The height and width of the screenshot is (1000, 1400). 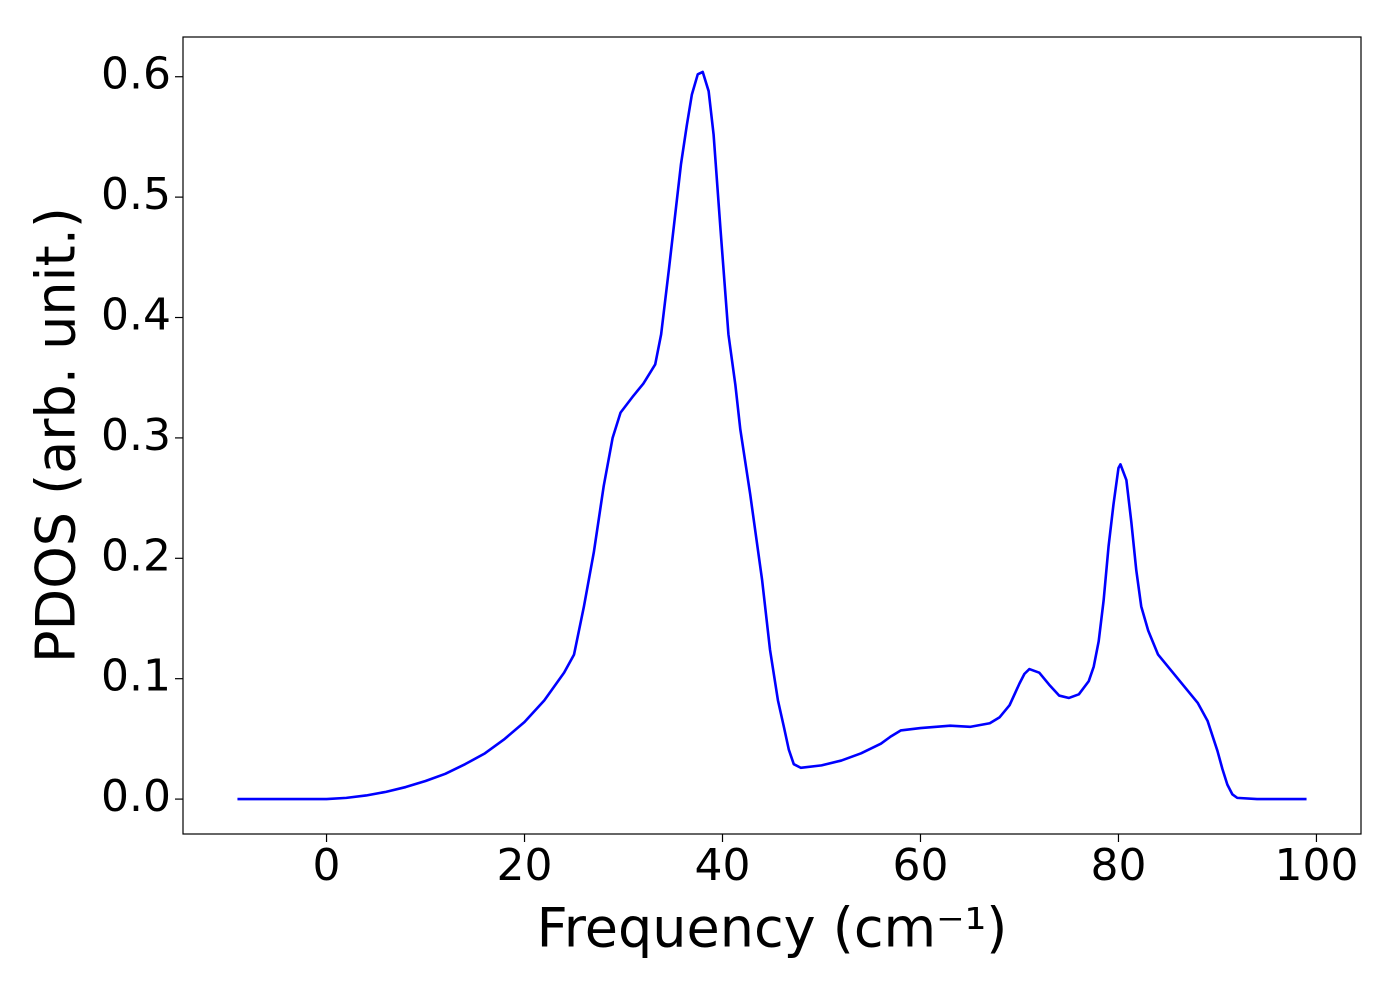 I want to click on y-tick-label: 0.4, so click(x=136, y=315).